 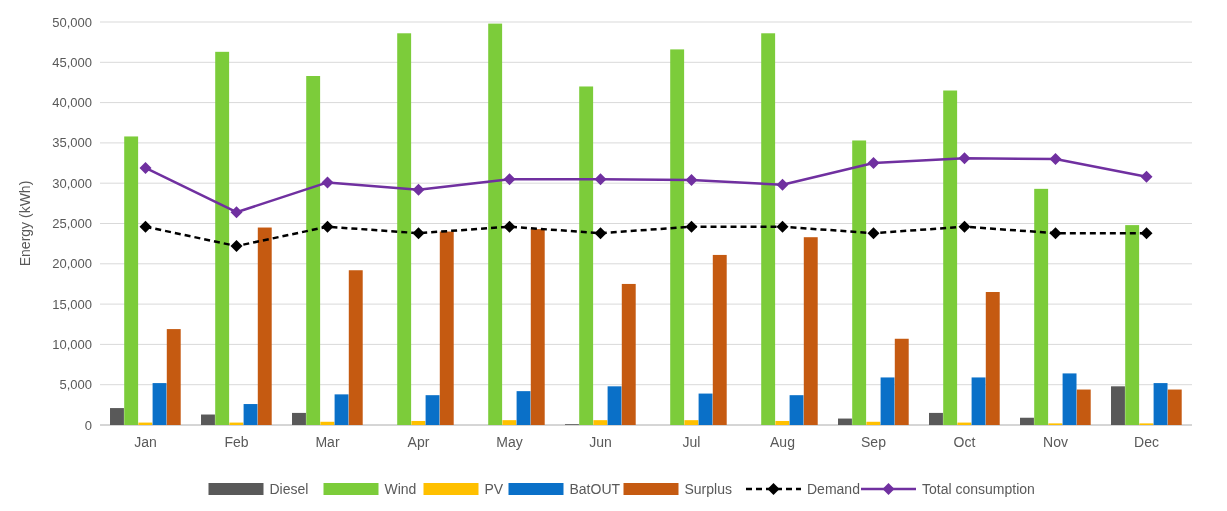 What do you see at coordinates (600, 442) in the screenshot?
I see `x-tick-label: Jun` at bounding box center [600, 442].